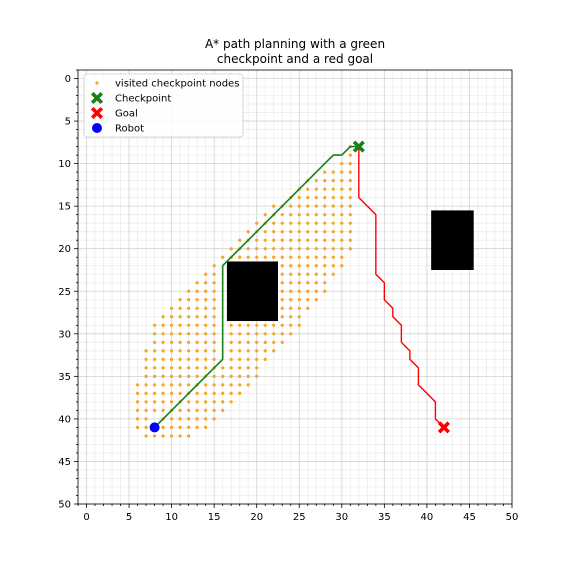  I want to click on legend-marker-visited, so click(97, 83).